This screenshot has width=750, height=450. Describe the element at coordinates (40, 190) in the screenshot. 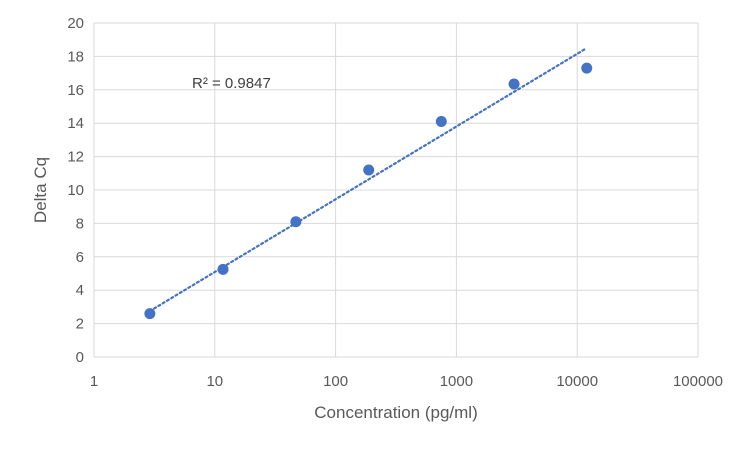

I see `y-axis-title: Delta Cq` at that location.